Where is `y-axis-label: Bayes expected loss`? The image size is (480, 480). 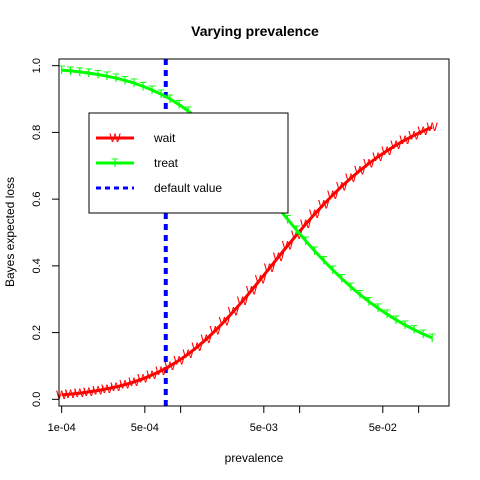
y-axis-label: Bayes expected loss is located at coordinates (10, 232).